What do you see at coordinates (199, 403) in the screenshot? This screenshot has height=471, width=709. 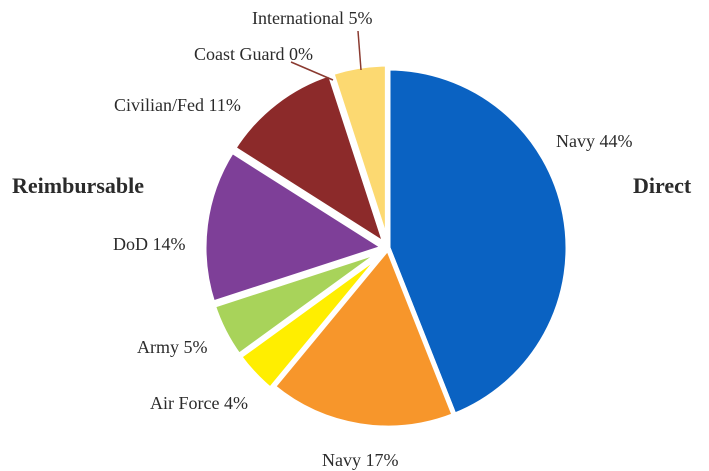 I see `slice-air-force-4-label: Air Force 4%` at bounding box center [199, 403].